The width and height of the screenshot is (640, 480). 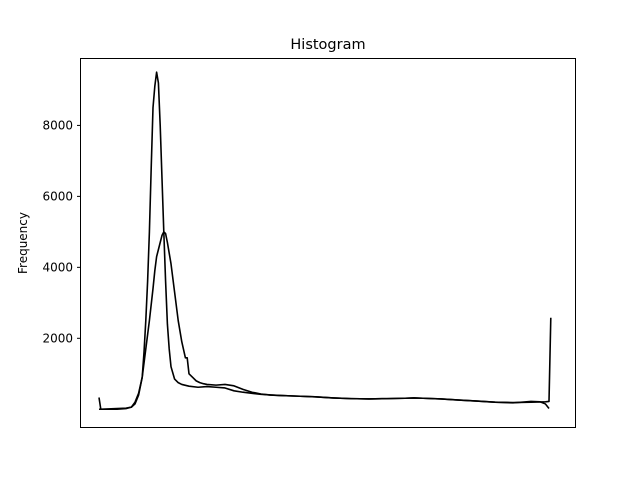 What do you see at coordinates (61, 231) in the screenshot?
I see `y-axis-ticks: 2000 4000 6000 8000` at bounding box center [61, 231].